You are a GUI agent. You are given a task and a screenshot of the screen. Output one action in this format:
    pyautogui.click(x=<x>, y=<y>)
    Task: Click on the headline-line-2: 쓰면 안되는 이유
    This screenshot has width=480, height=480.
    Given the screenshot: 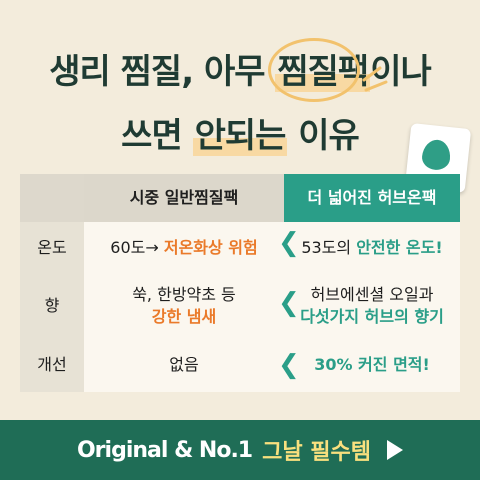 What is the action you would take?
    pyautogui.click(x=240, y=132)
    